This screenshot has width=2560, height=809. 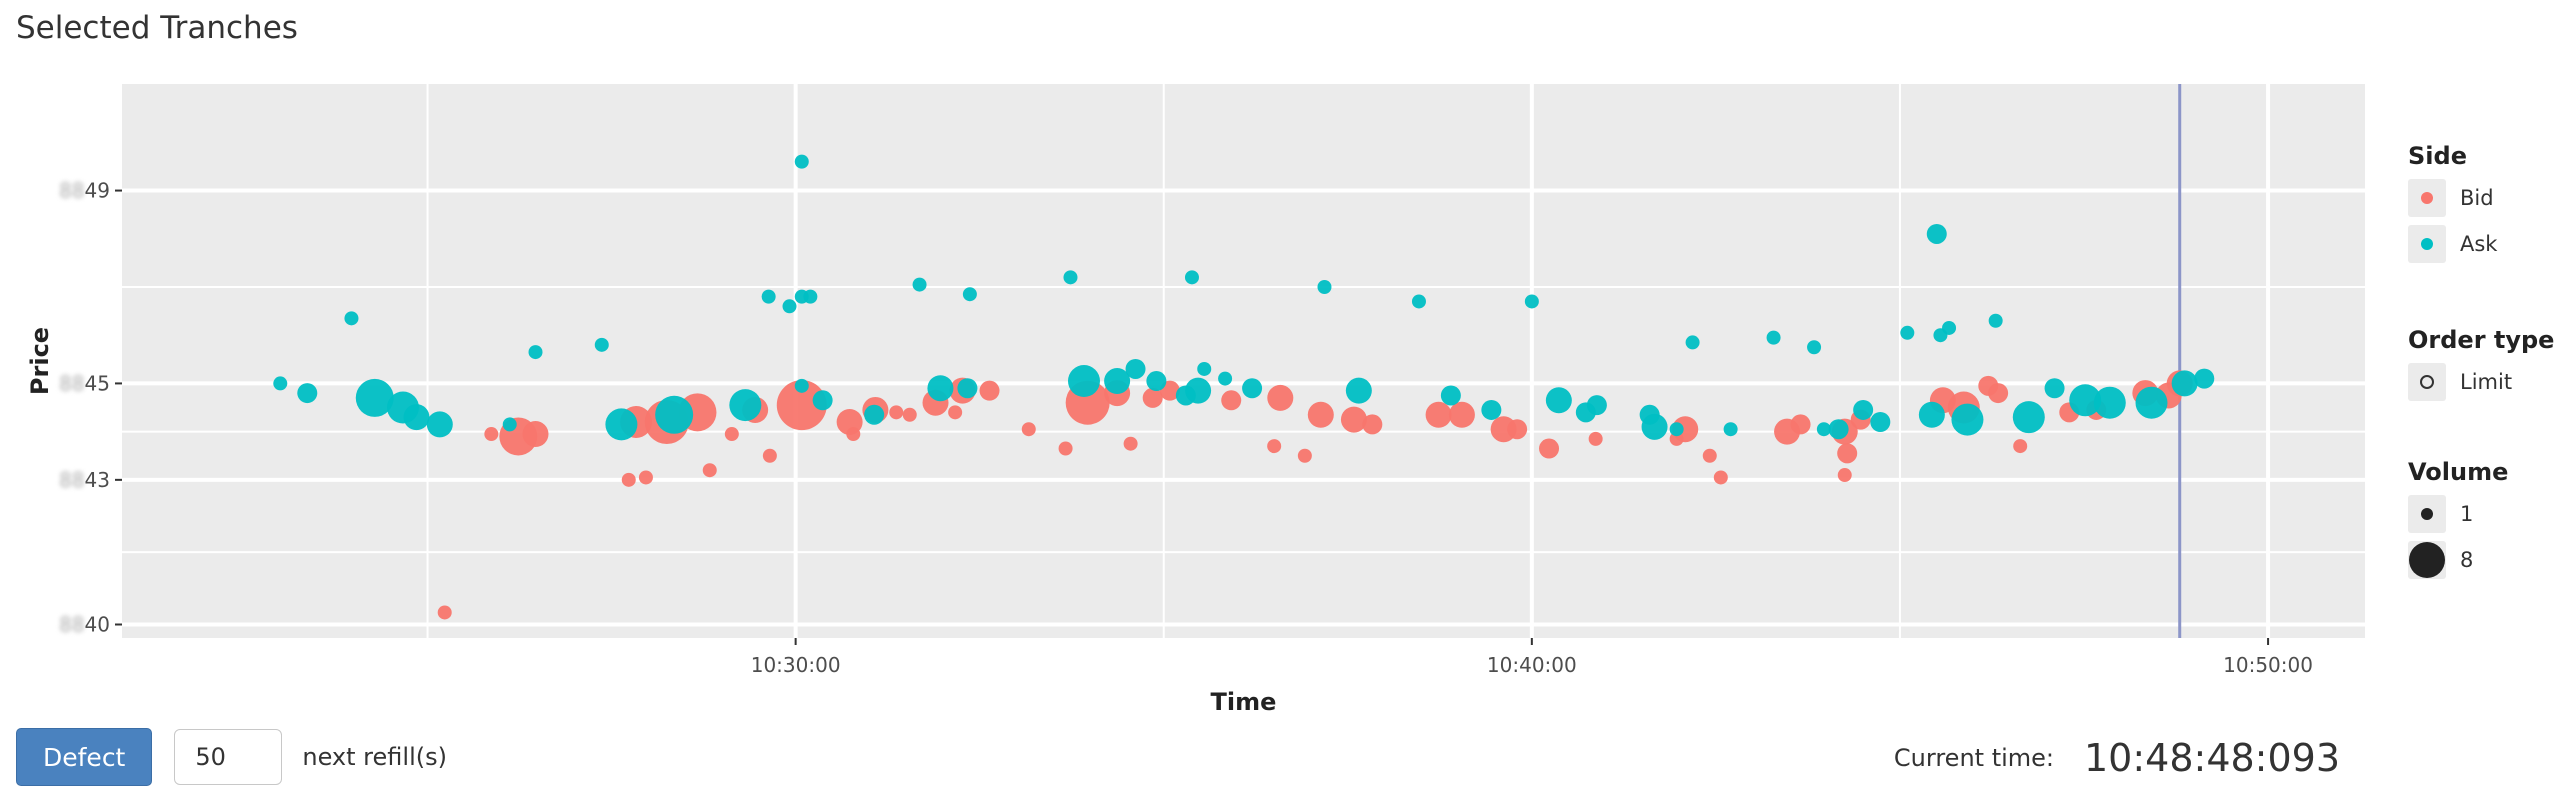 What do you see at coordinates (97, 383) in the screenshot?
I see `y-tick-suffix: 45` at bounding box center [97, 383].